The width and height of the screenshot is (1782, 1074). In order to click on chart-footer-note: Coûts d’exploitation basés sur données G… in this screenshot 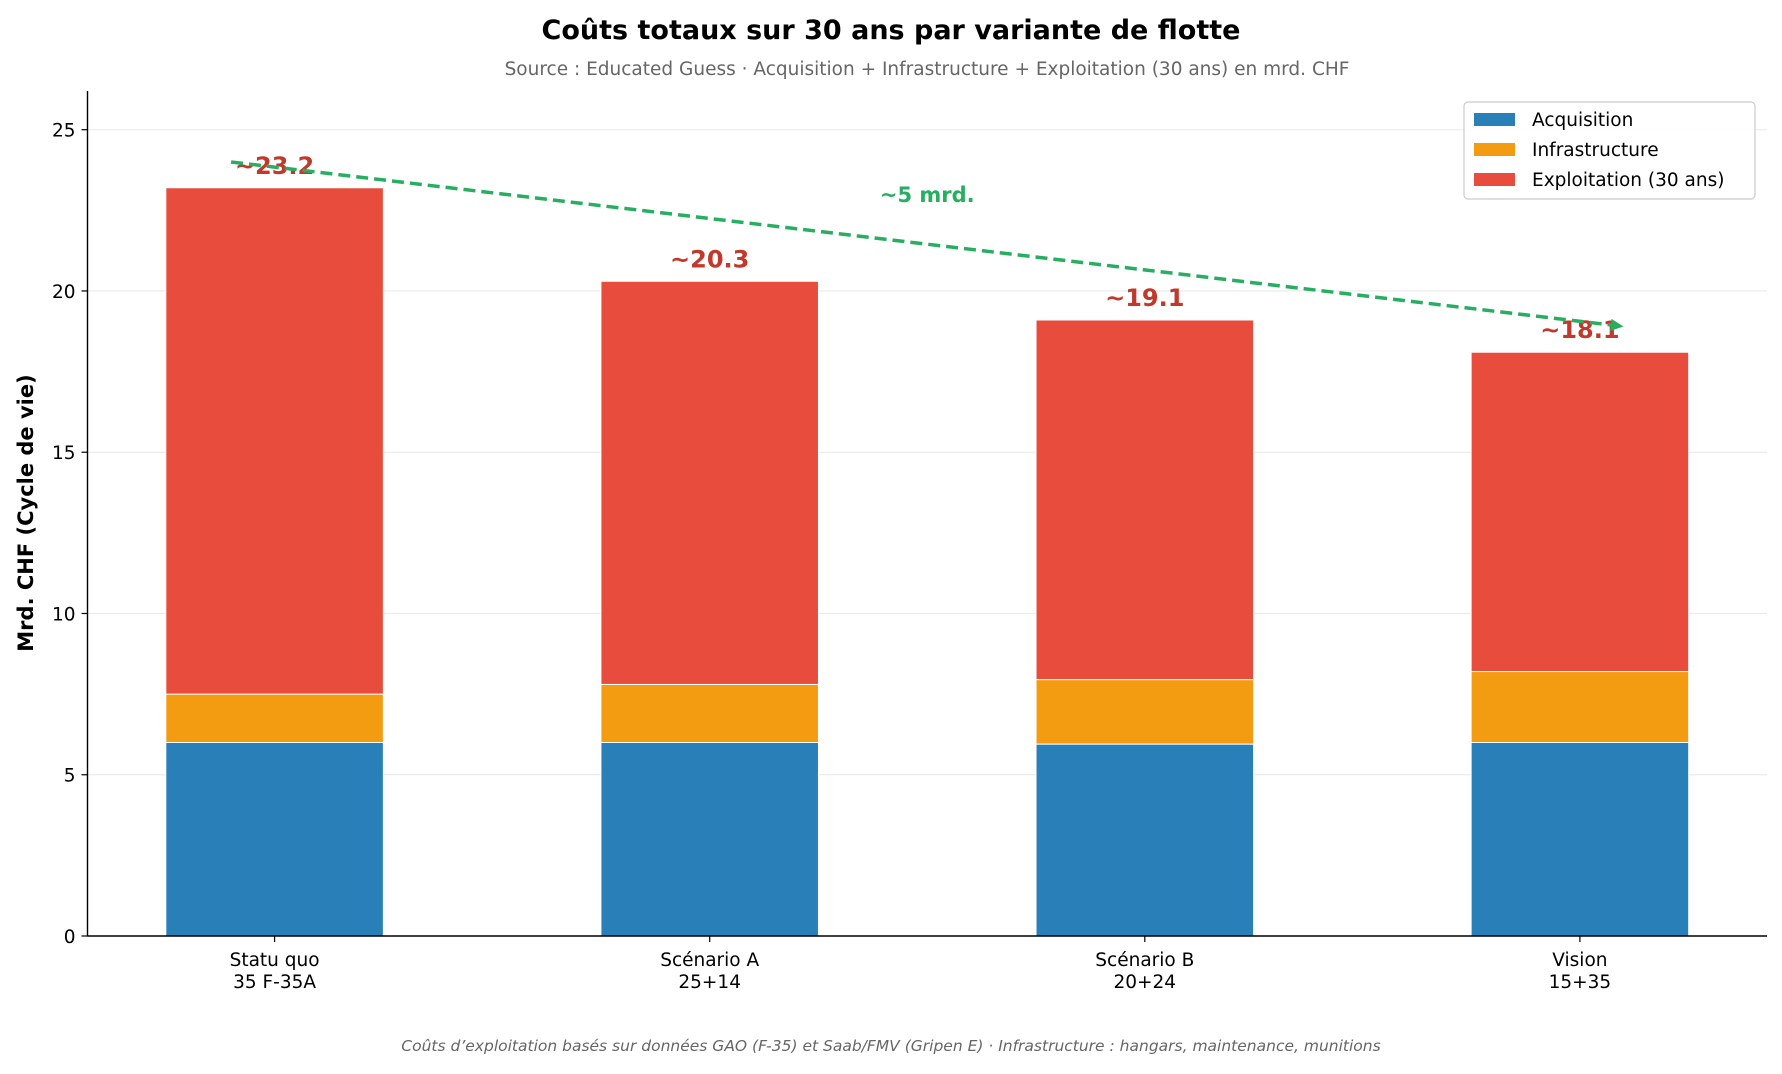, I will do `click(890, 1046)`.